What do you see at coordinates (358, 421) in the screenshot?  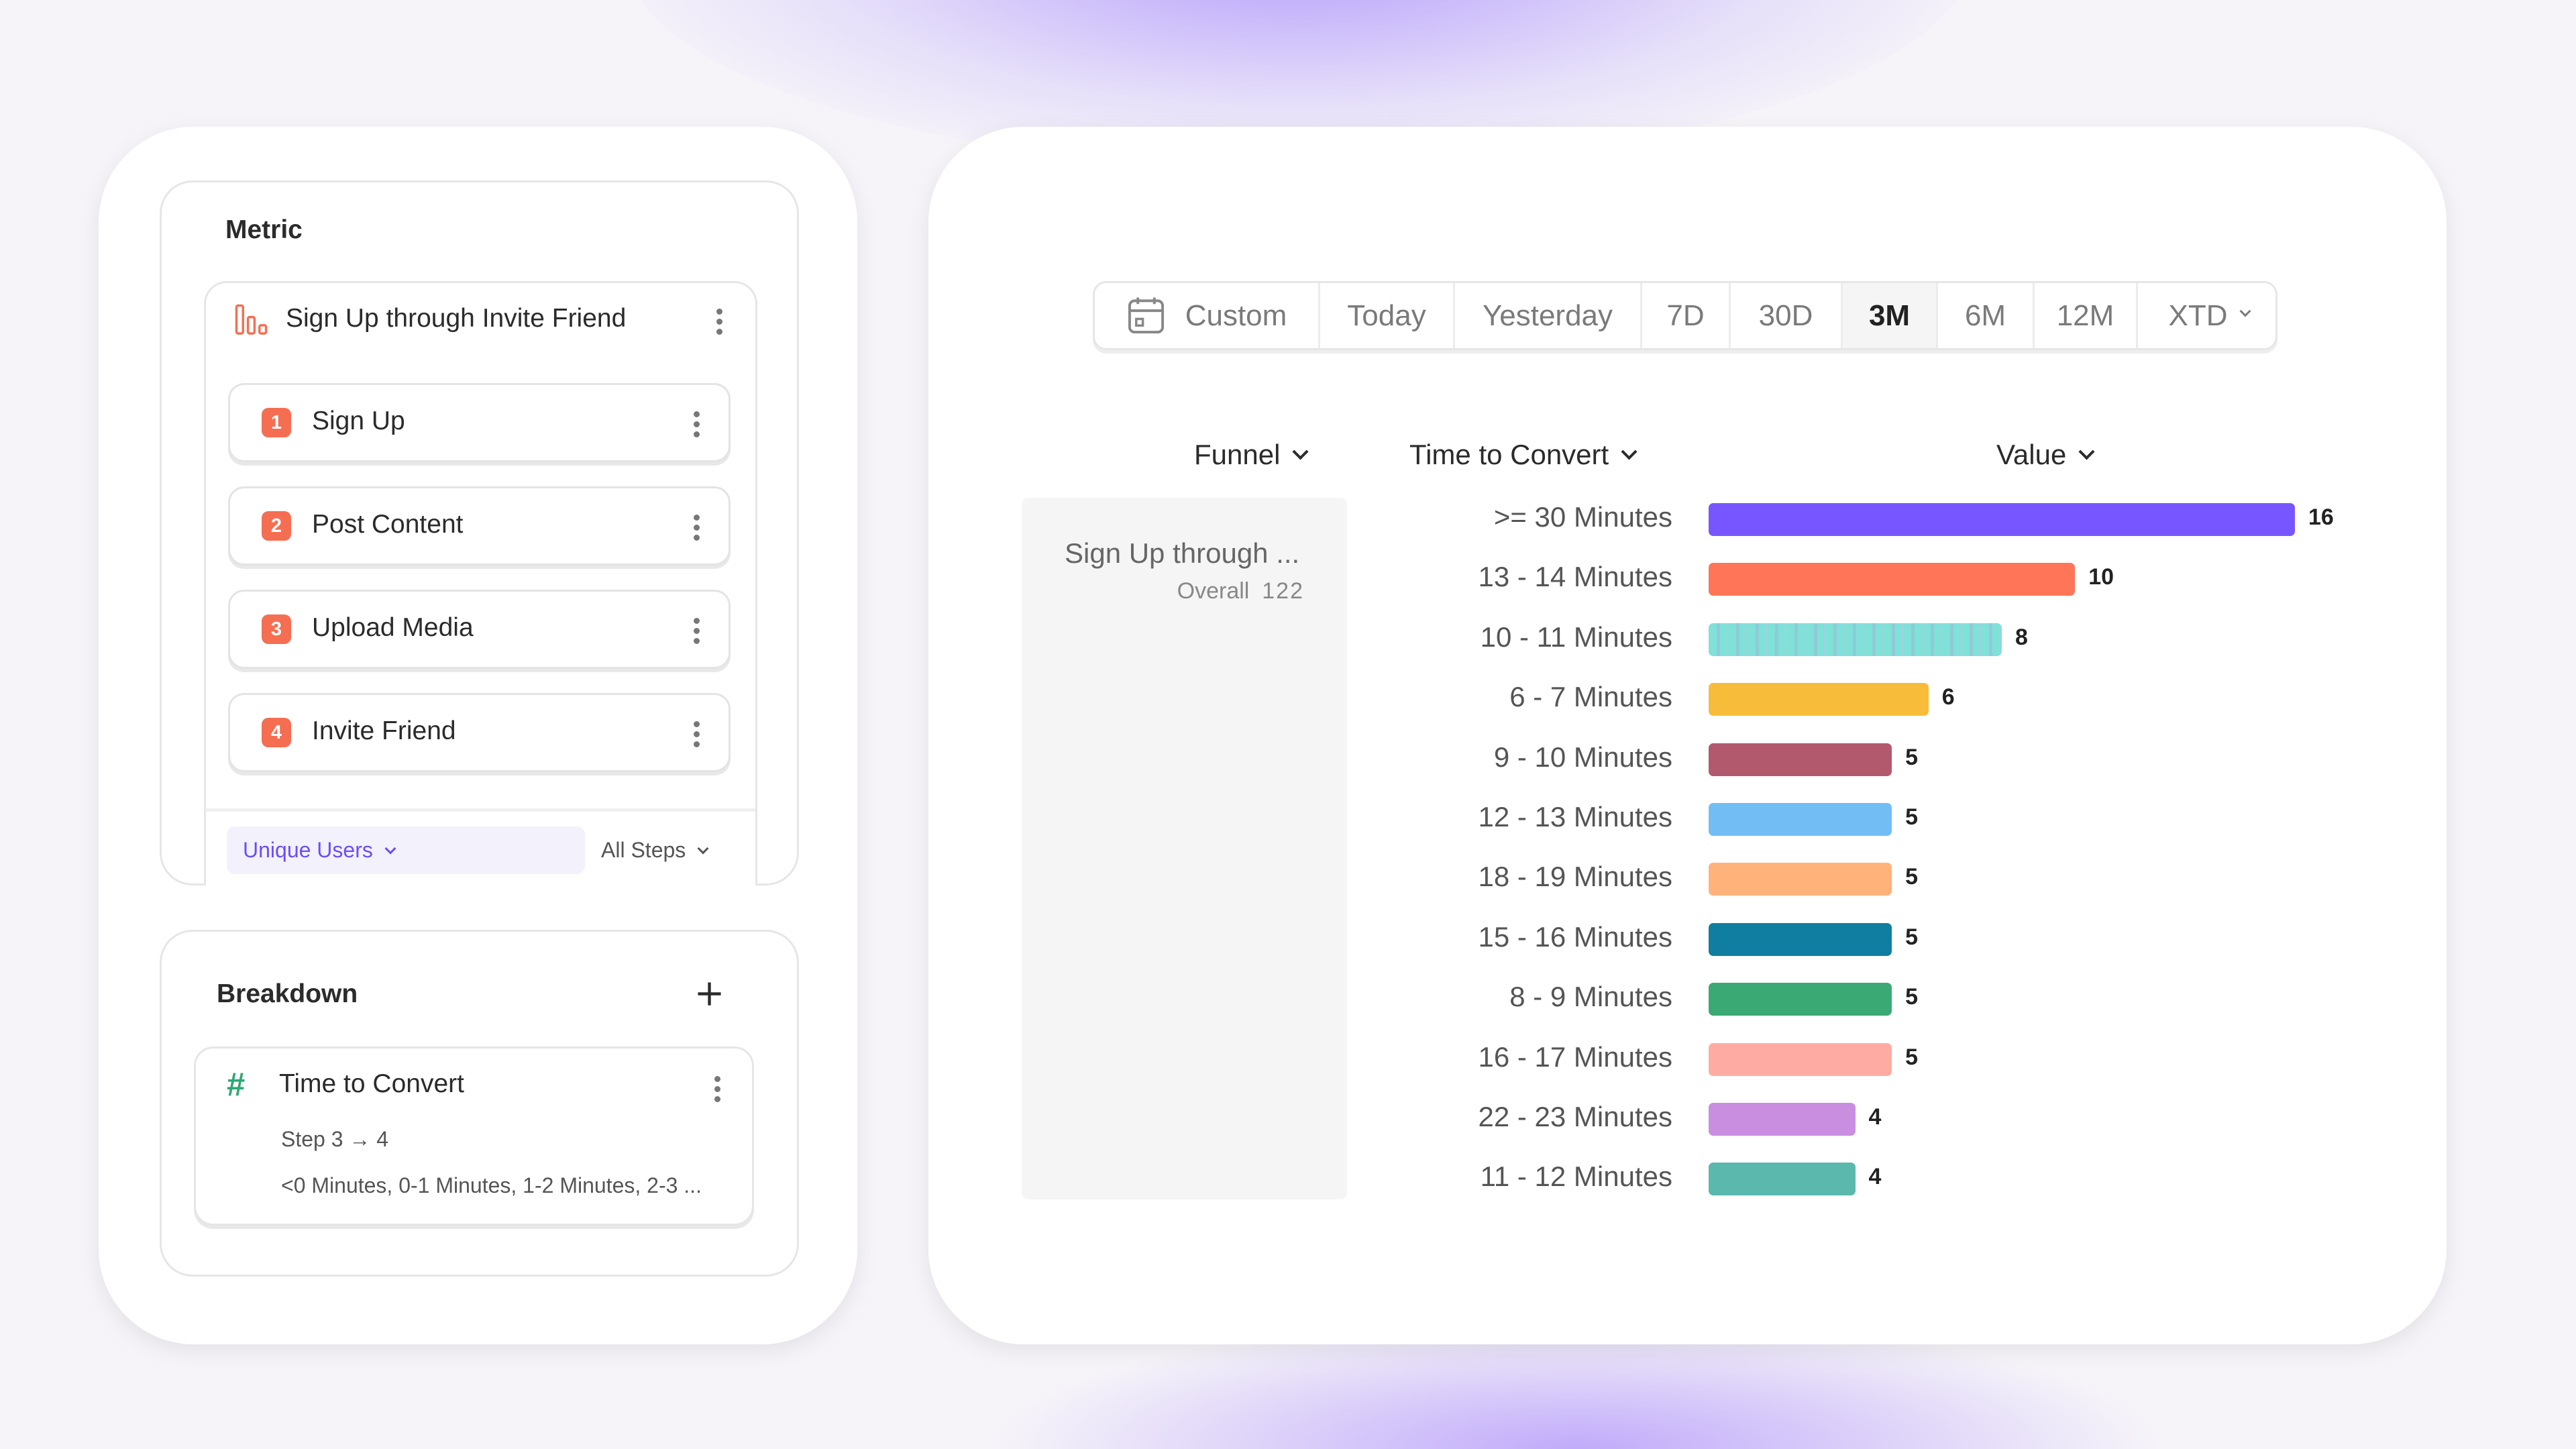 I see `step-label: Sign Up` at bounding box center [358, 421].